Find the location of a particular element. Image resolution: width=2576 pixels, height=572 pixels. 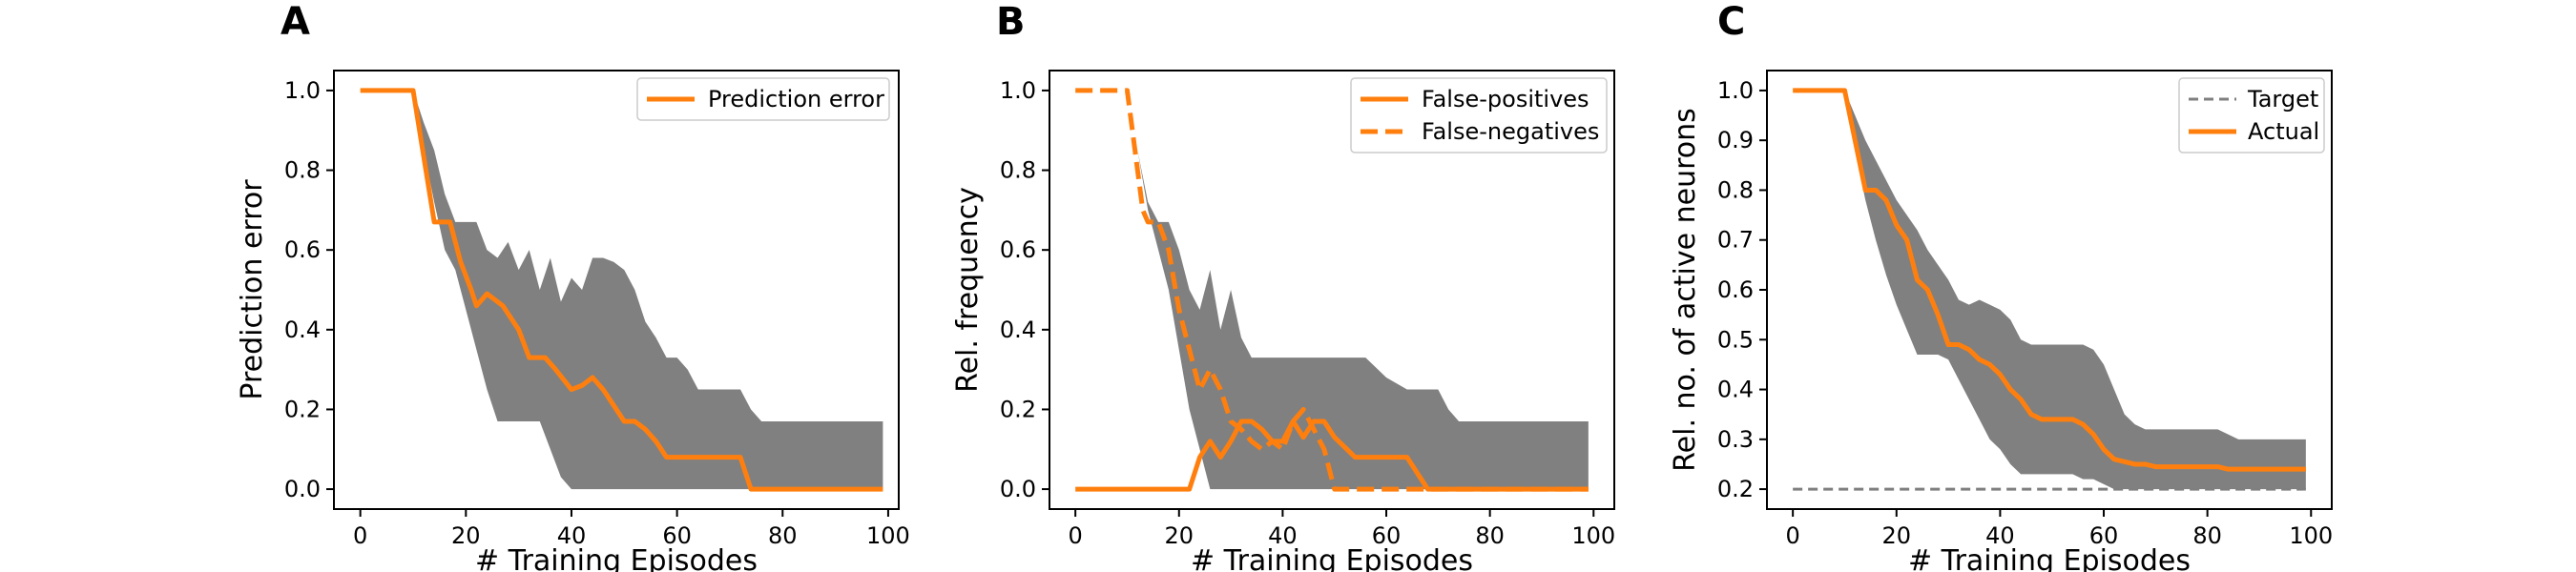

panel-c-x-tick-label-20: 20 is located at coordinates (1897, 535).